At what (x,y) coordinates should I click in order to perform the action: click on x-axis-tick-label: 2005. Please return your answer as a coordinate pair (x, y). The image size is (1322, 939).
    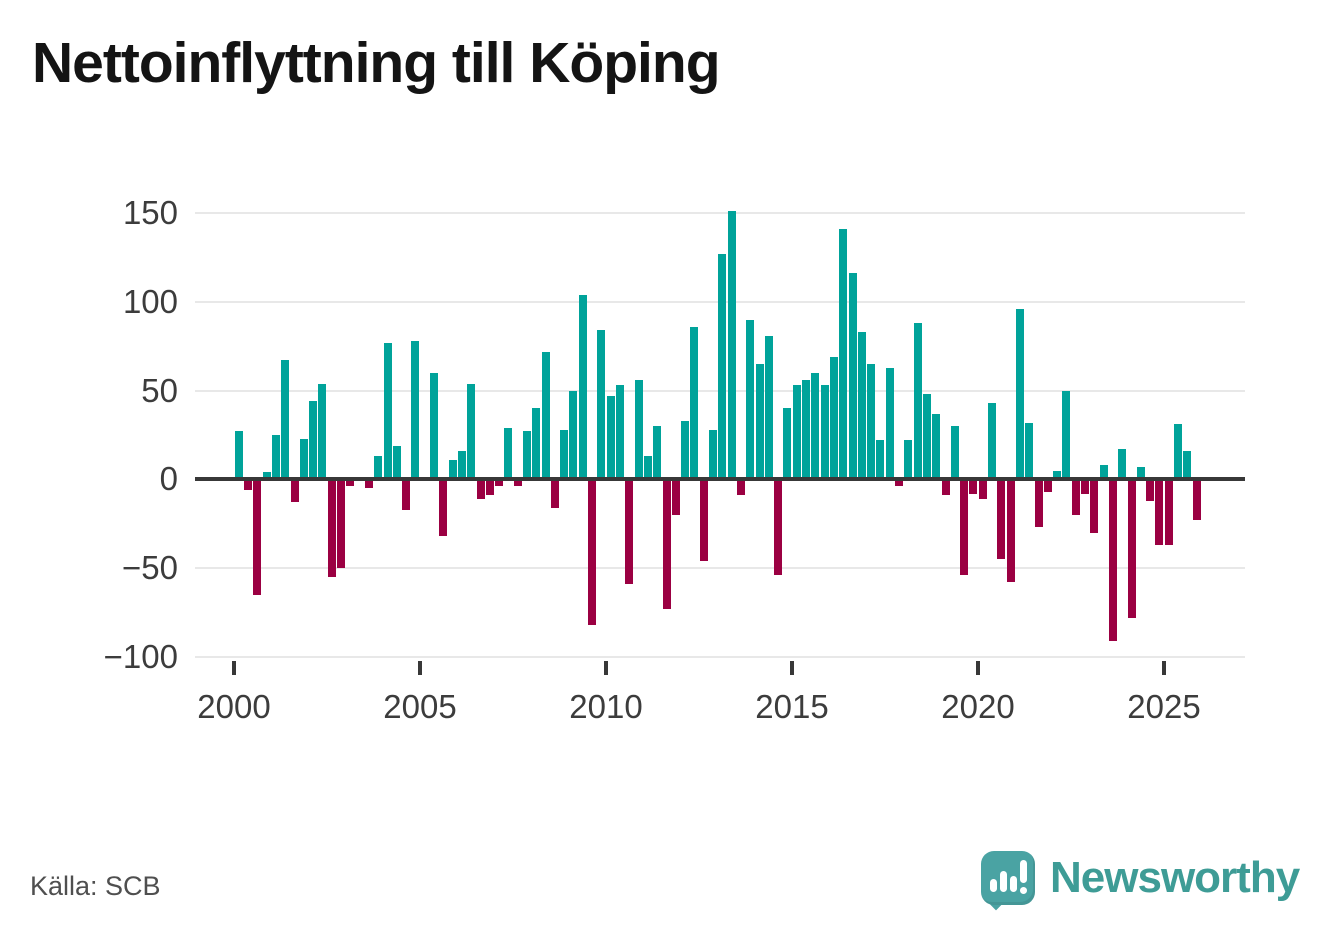
    Looking at the image, I should click on (420, 706).